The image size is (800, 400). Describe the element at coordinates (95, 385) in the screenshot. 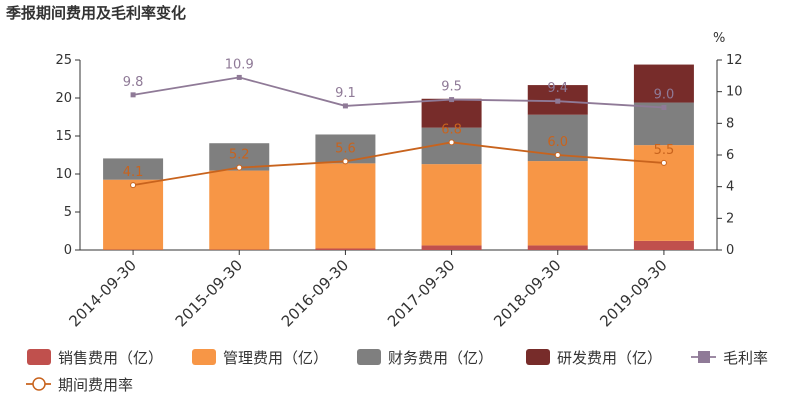

I see `legend-label: 期间费用率` at that location.